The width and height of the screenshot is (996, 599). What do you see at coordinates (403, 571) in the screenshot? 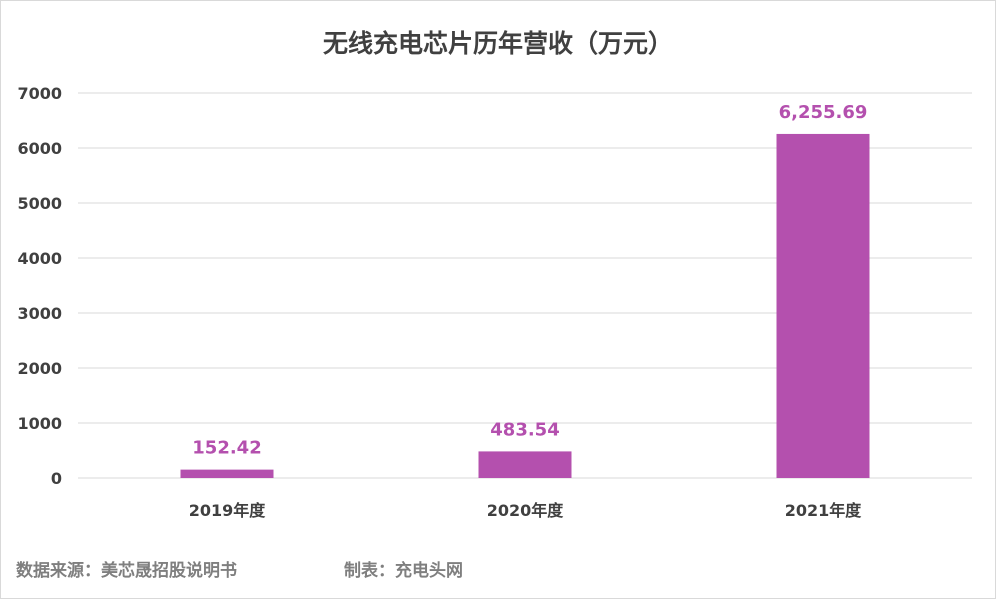
I see `footer-maker: 制表：充电头网` at bounding box center [403, 571].